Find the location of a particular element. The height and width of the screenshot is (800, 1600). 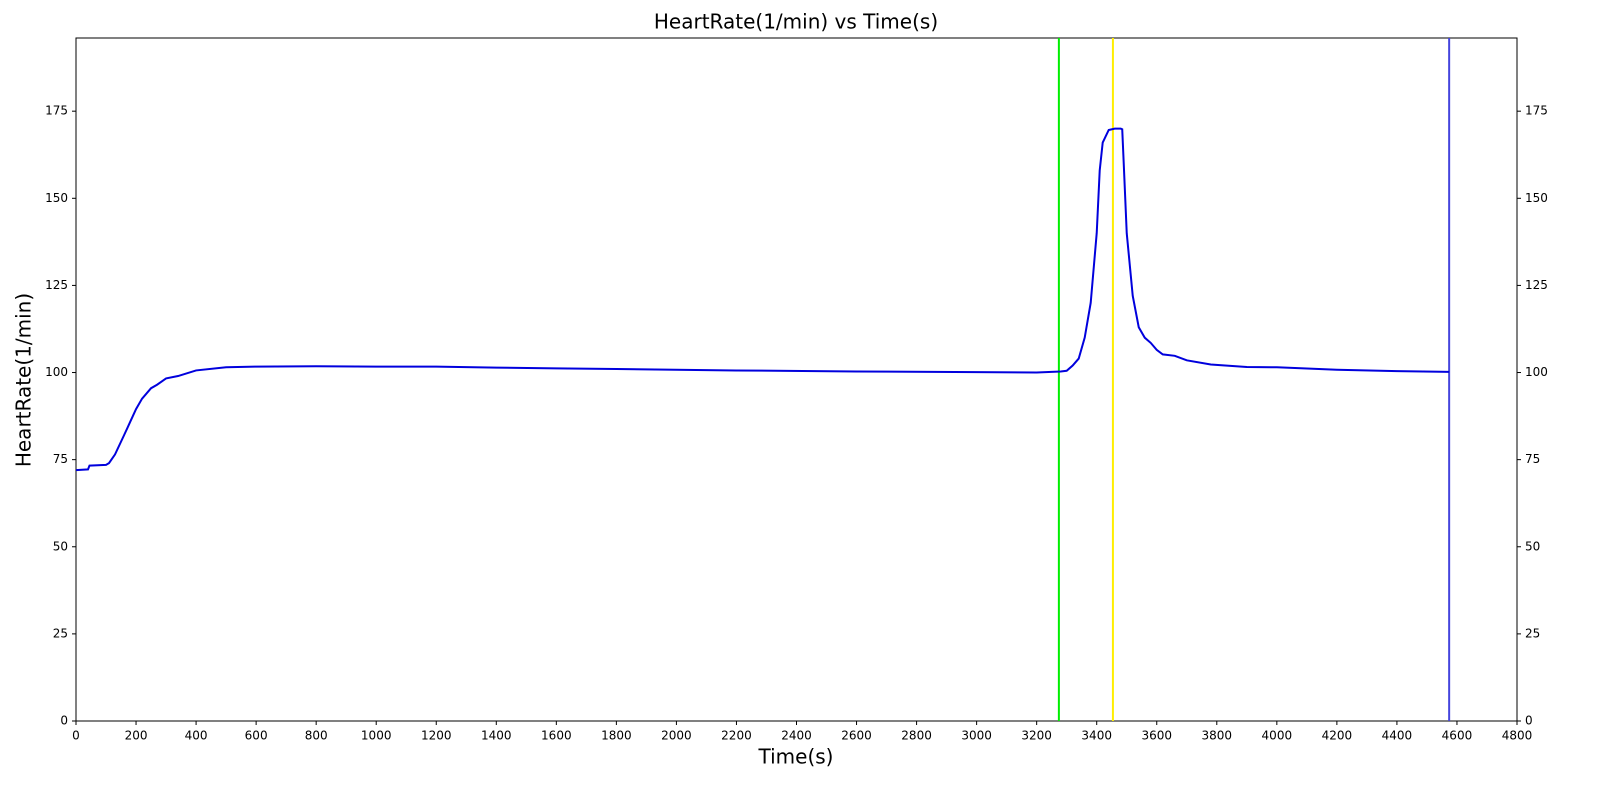

y2-tick-label: 50 is located at coordinates (1532, 546).